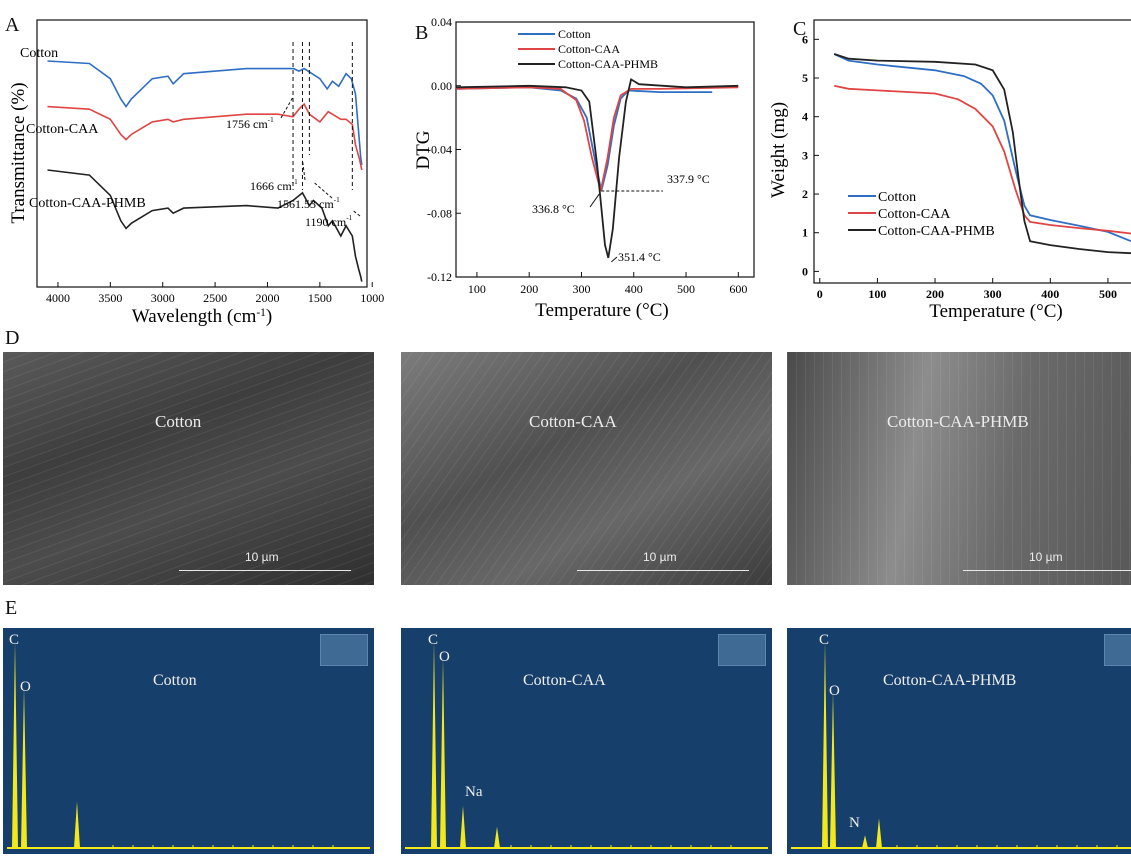 The width and height of the screenshot is (1131, 857). Describe the element at coordinates (215, 298) in the screenshot. I see `x-tick-label: 2500` at that location.